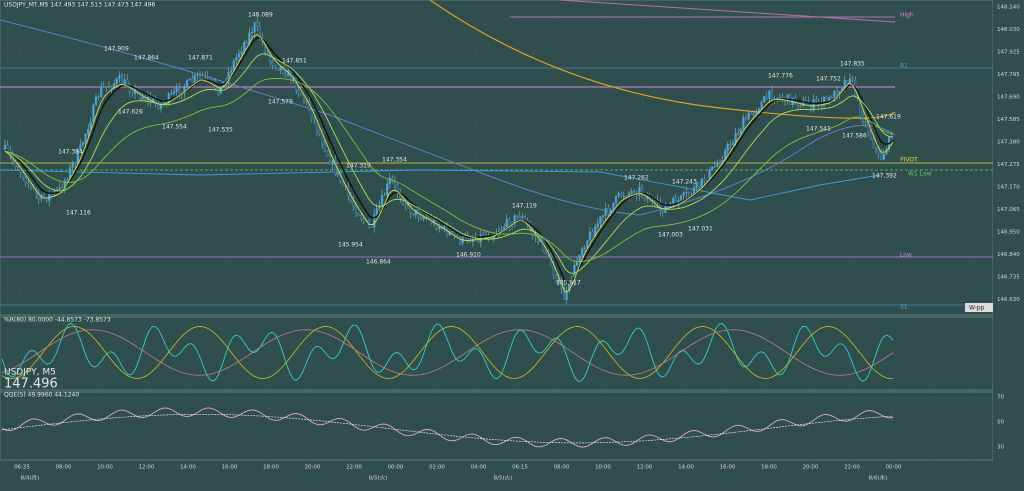 Image resolution: width=1024 pixels, height=491 pixels. Describe the element at coordinates (1000, 448) in the screenshot. I see `qqe-axis-label: 30` at that location.